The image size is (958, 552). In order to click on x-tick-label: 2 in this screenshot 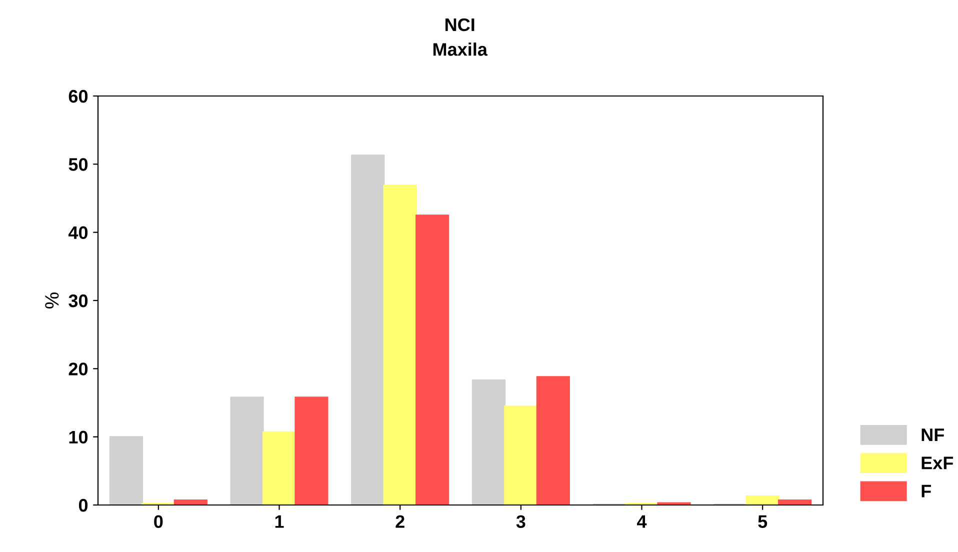, I will do `click(400, 521)`.